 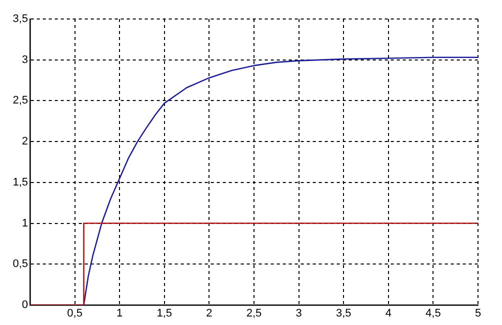 What do you see at coordinates (25, 60) in the screenshot?
I see `y-tick-label: 3` at bounding box center [25, 60].